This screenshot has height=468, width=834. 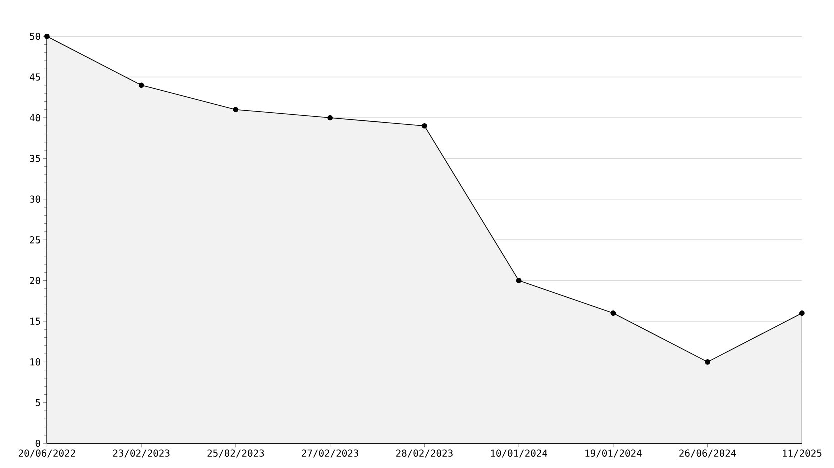 What do you see at coordinates (35, 240) in the screenshot?
I see `y-tick-label: 25` at bounding box center [35, 240].